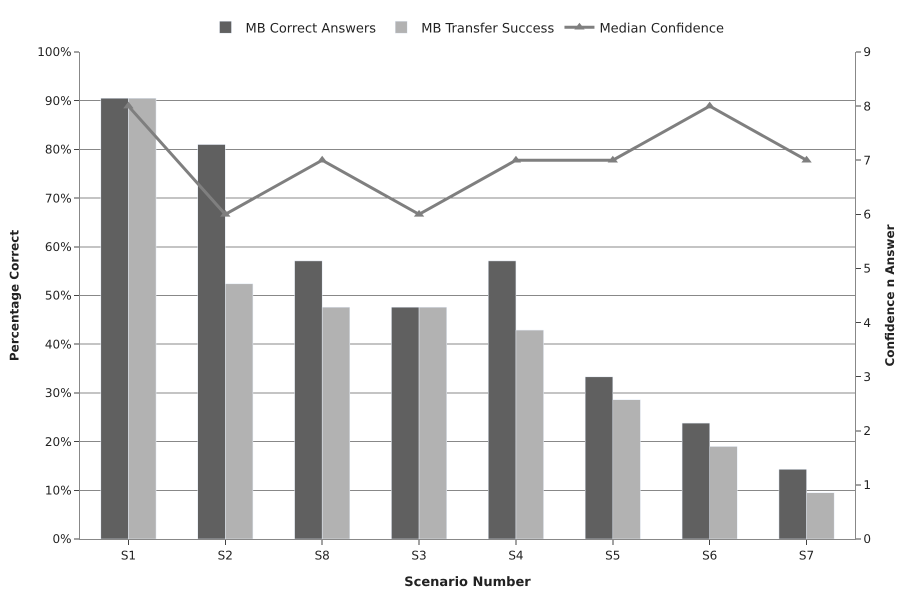 This screenshot has width=906, height=599. Describe the element at coordinates (516, 555) in the screenshot. I see `x-tick-label: S4` at that location.